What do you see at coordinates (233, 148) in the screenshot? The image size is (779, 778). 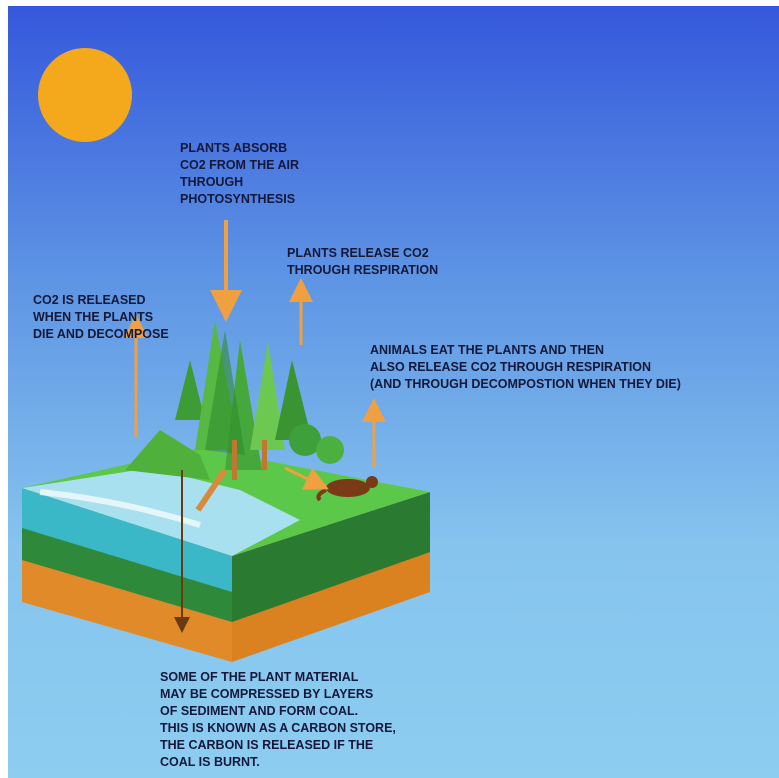 I see `photosynthesis-label-line: PLANTS ABSORB` at bounding box center [233, 148].